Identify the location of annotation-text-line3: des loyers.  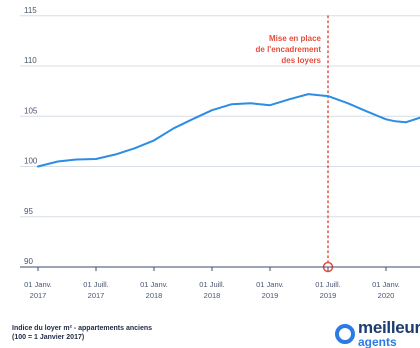
(301, 60).